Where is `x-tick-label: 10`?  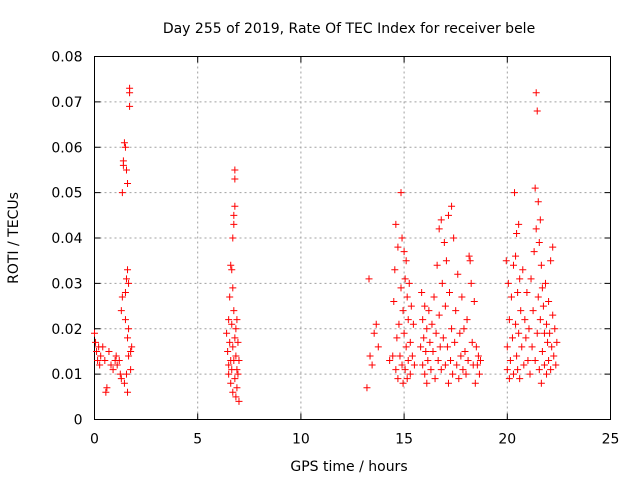 x-tick-label: 10 is located at coordinates (301, 440).